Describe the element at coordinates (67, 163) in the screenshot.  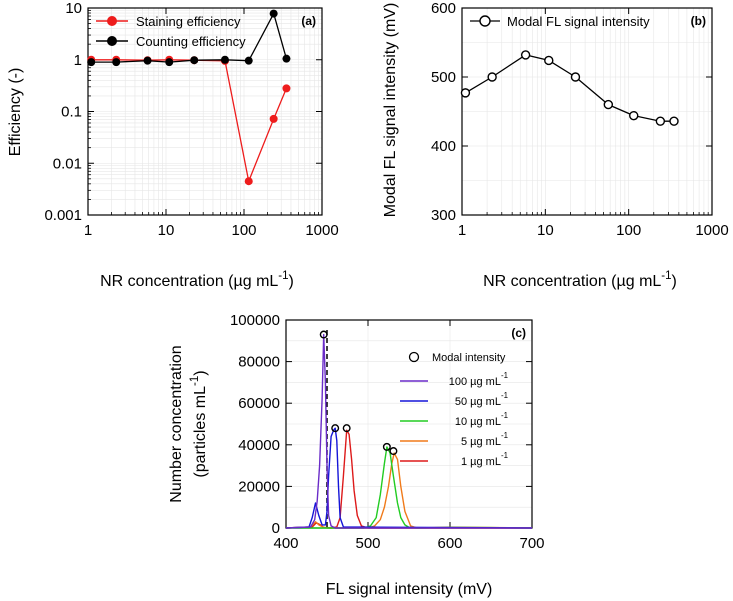
I see `chart-a-ytick-label: 0.01` at that location.